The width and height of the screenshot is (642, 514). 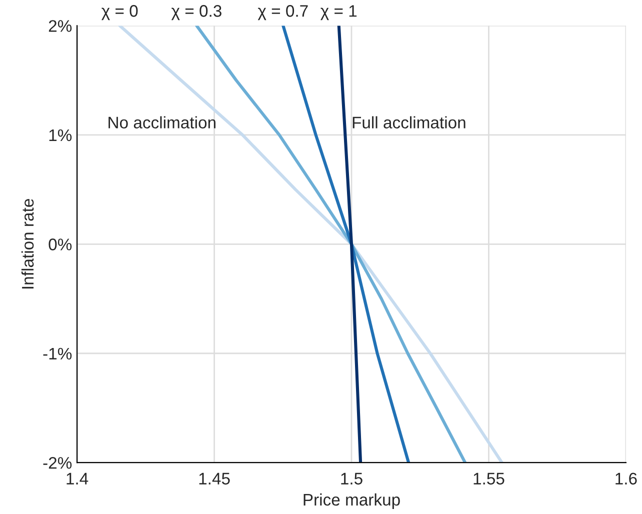 I want to click on annotation: Full acclimation, so click(x=409, y=122).